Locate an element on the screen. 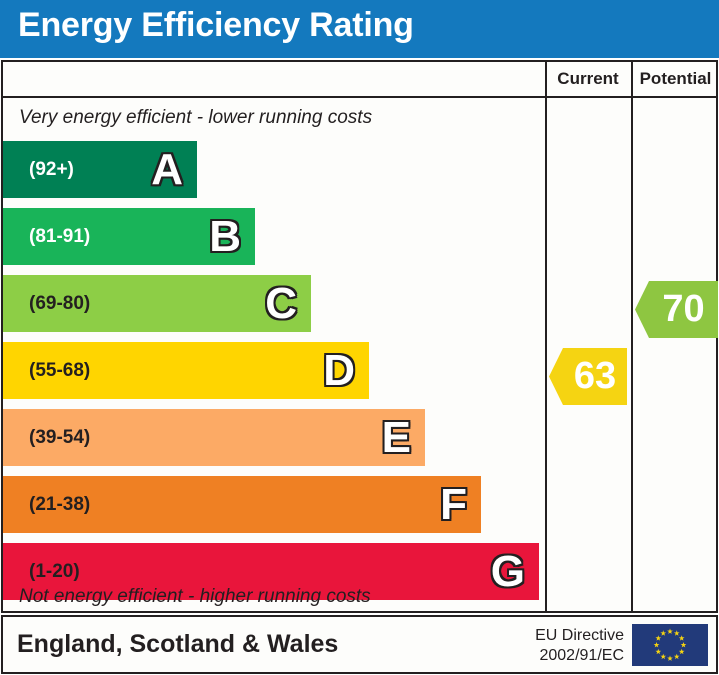 Image resolution: width=719 pixels, height=675 pixels. column-header-potential: Potential is located at coordinates (674, 79).